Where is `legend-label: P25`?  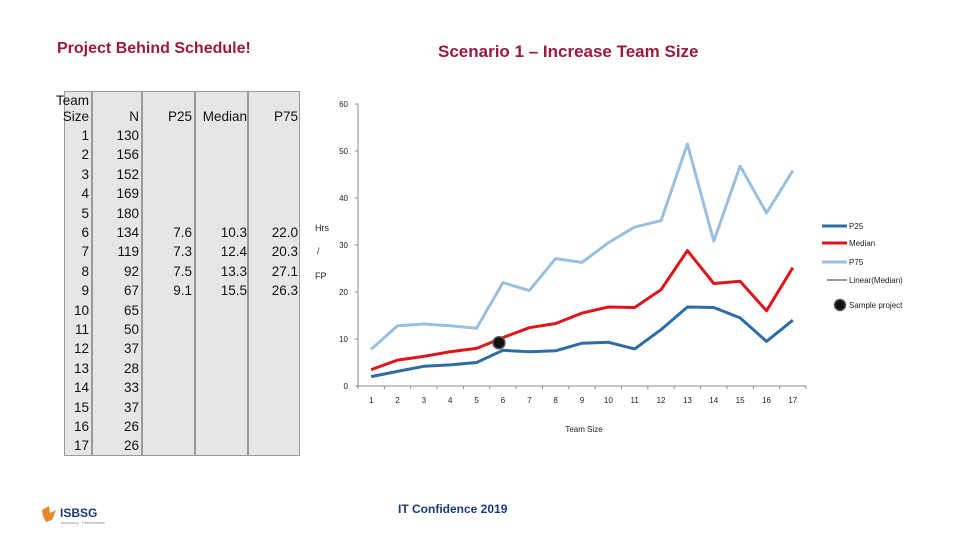
legend-label: P25 is located at coordinates (856, 226).